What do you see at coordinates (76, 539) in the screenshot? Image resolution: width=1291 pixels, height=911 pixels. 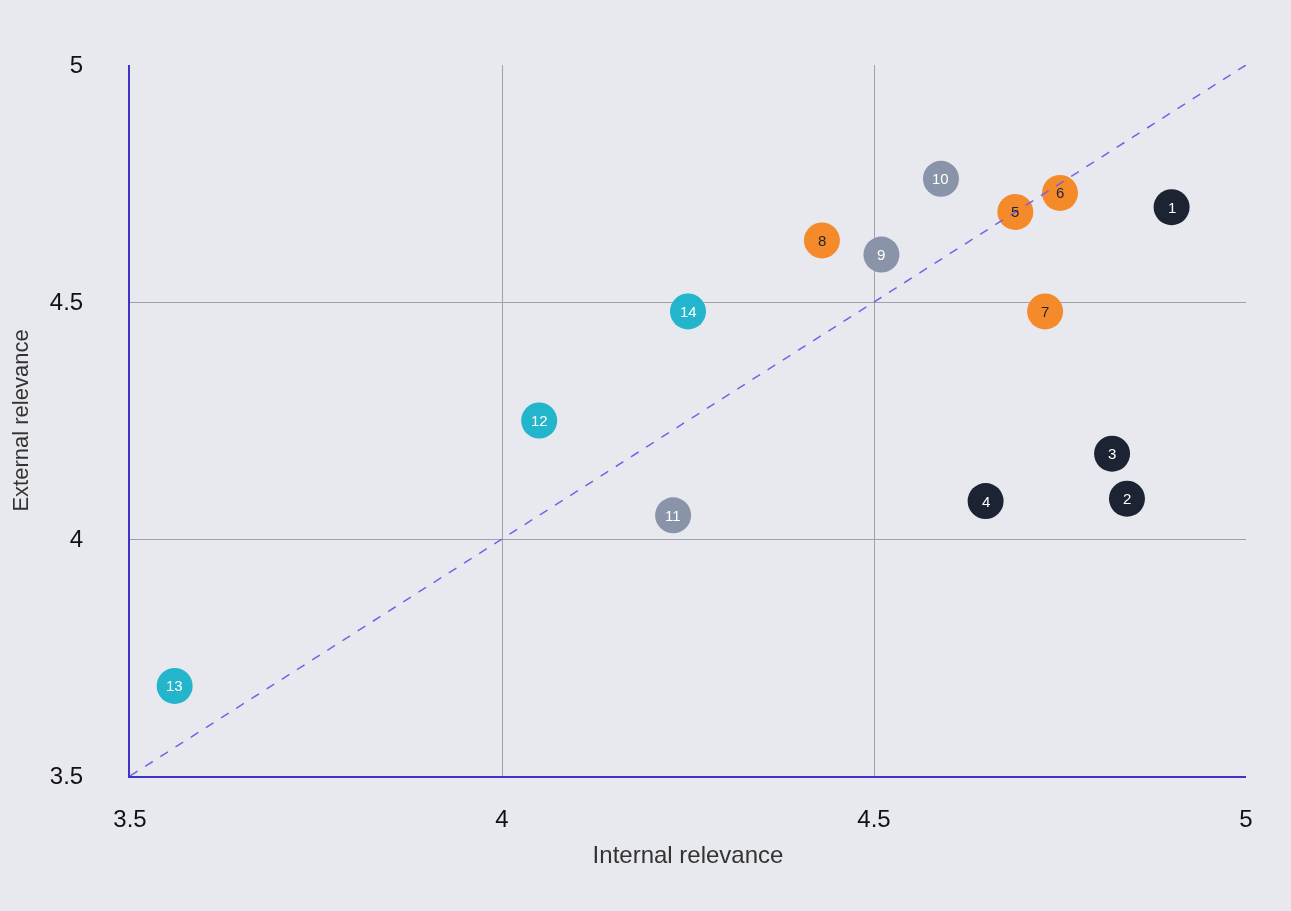 I see `y-tick-label: 4` at bounding box center [76, 539].